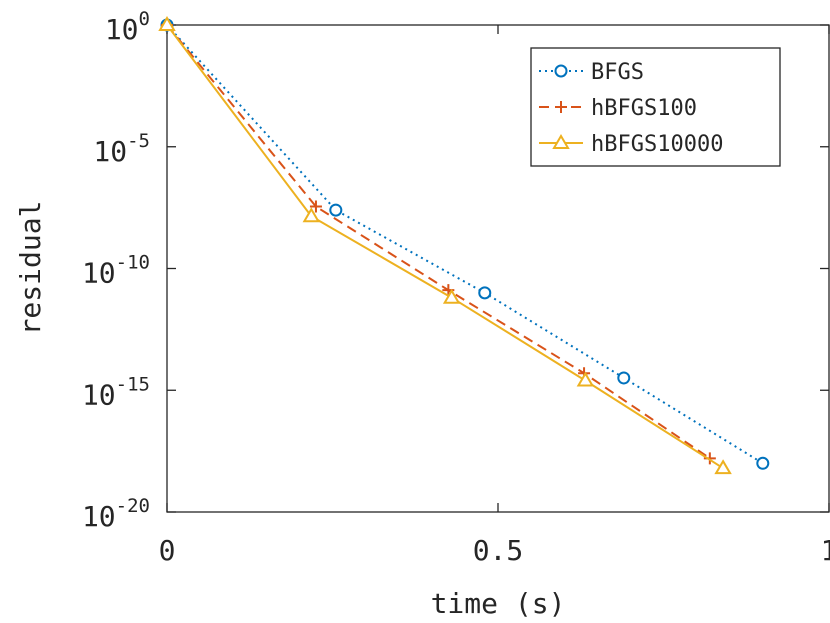 Image resolution: width=830 pixels, height=623 pixels. I want to click on legend-label: hBFGS100, so click(644, 108).